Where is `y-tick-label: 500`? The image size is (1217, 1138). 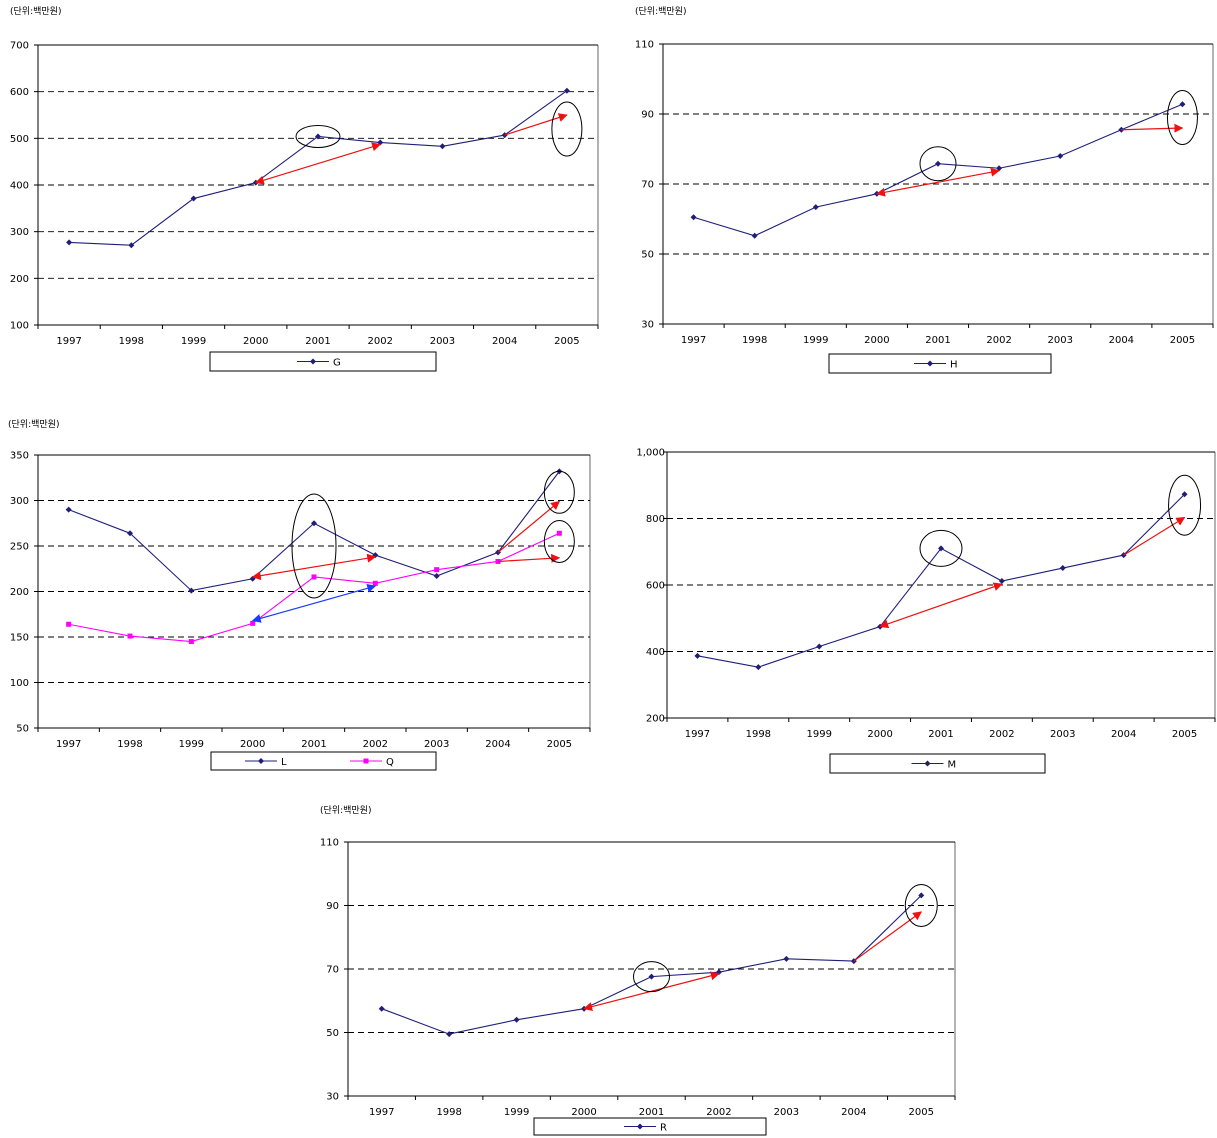
y-tick-label: 500 is located at coordinates (19, 139).